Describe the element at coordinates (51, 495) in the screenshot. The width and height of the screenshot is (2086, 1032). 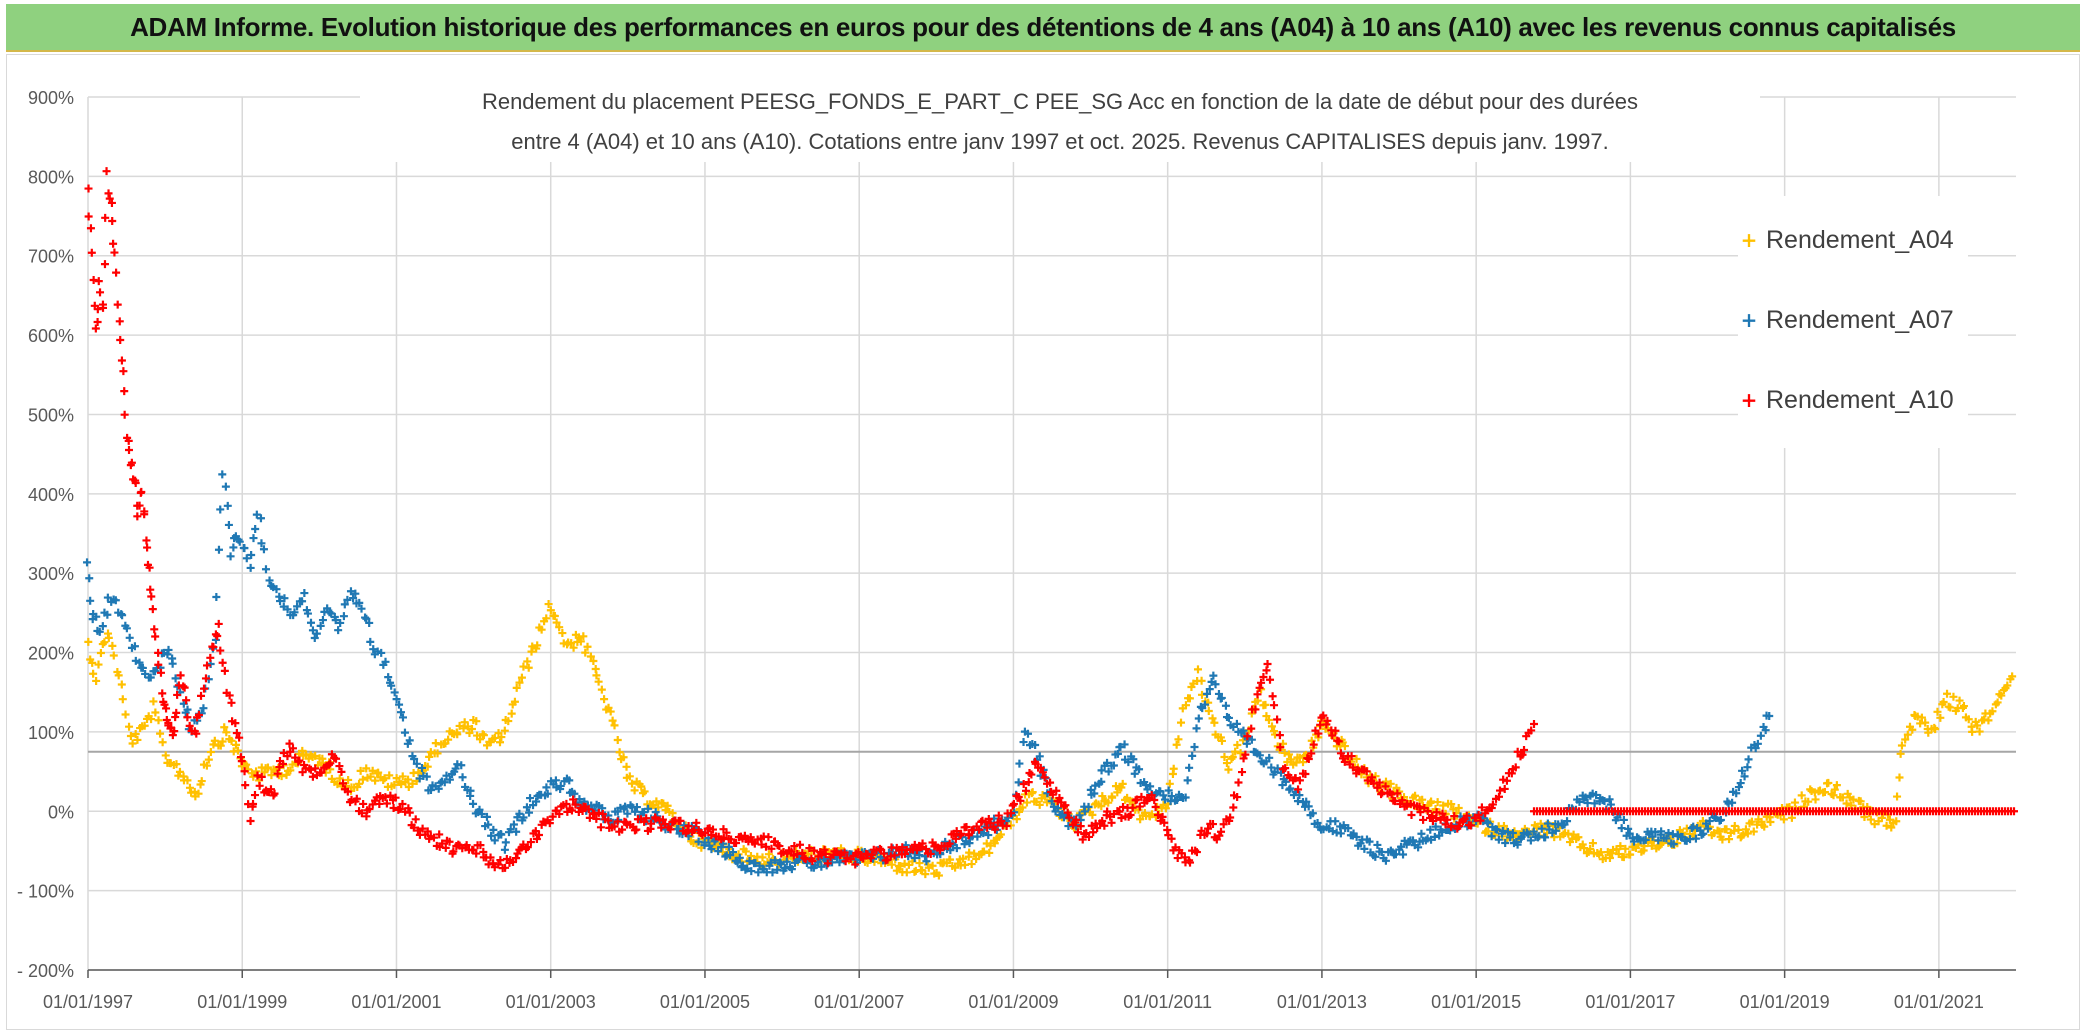
I see `y-tick-label: 400%` at that location.